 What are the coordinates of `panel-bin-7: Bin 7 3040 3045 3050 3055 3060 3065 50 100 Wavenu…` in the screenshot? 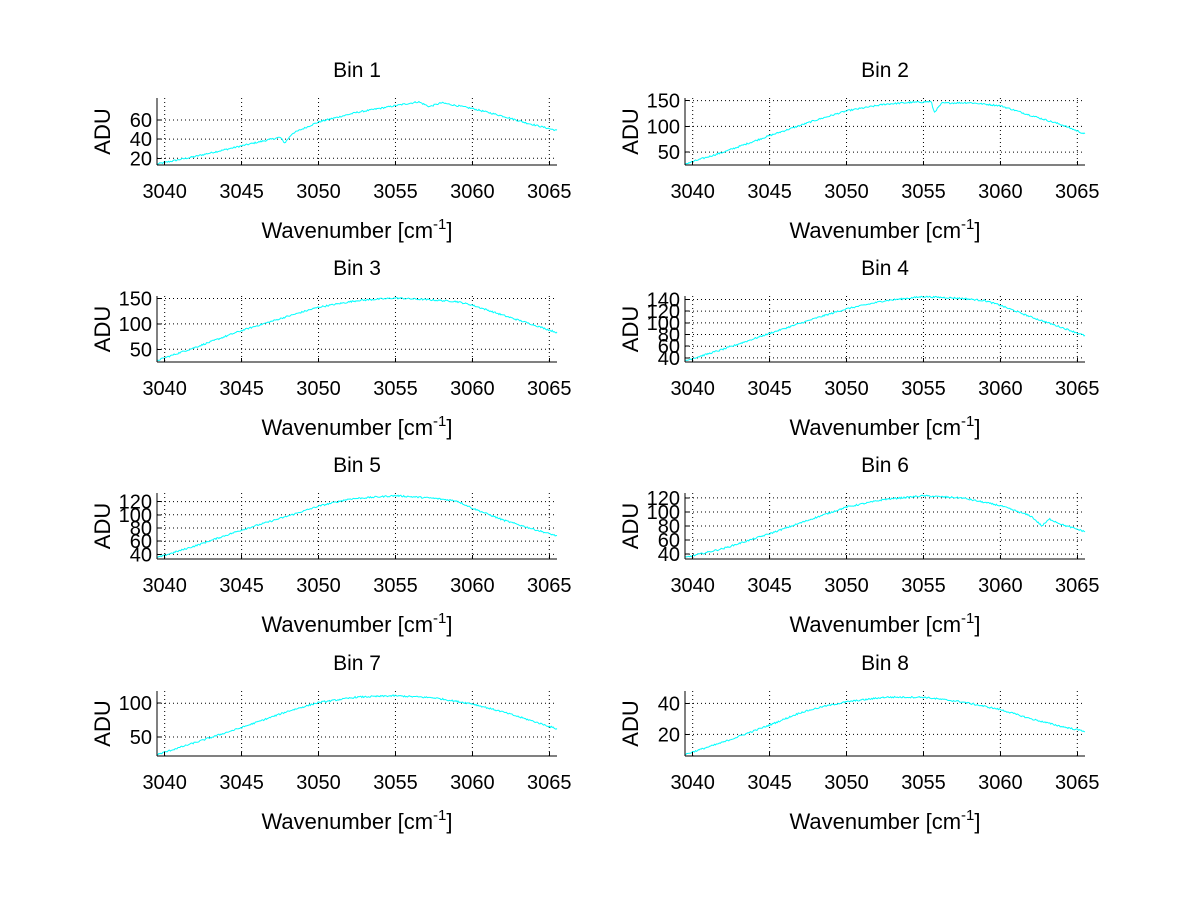 It's located at (331, 743).